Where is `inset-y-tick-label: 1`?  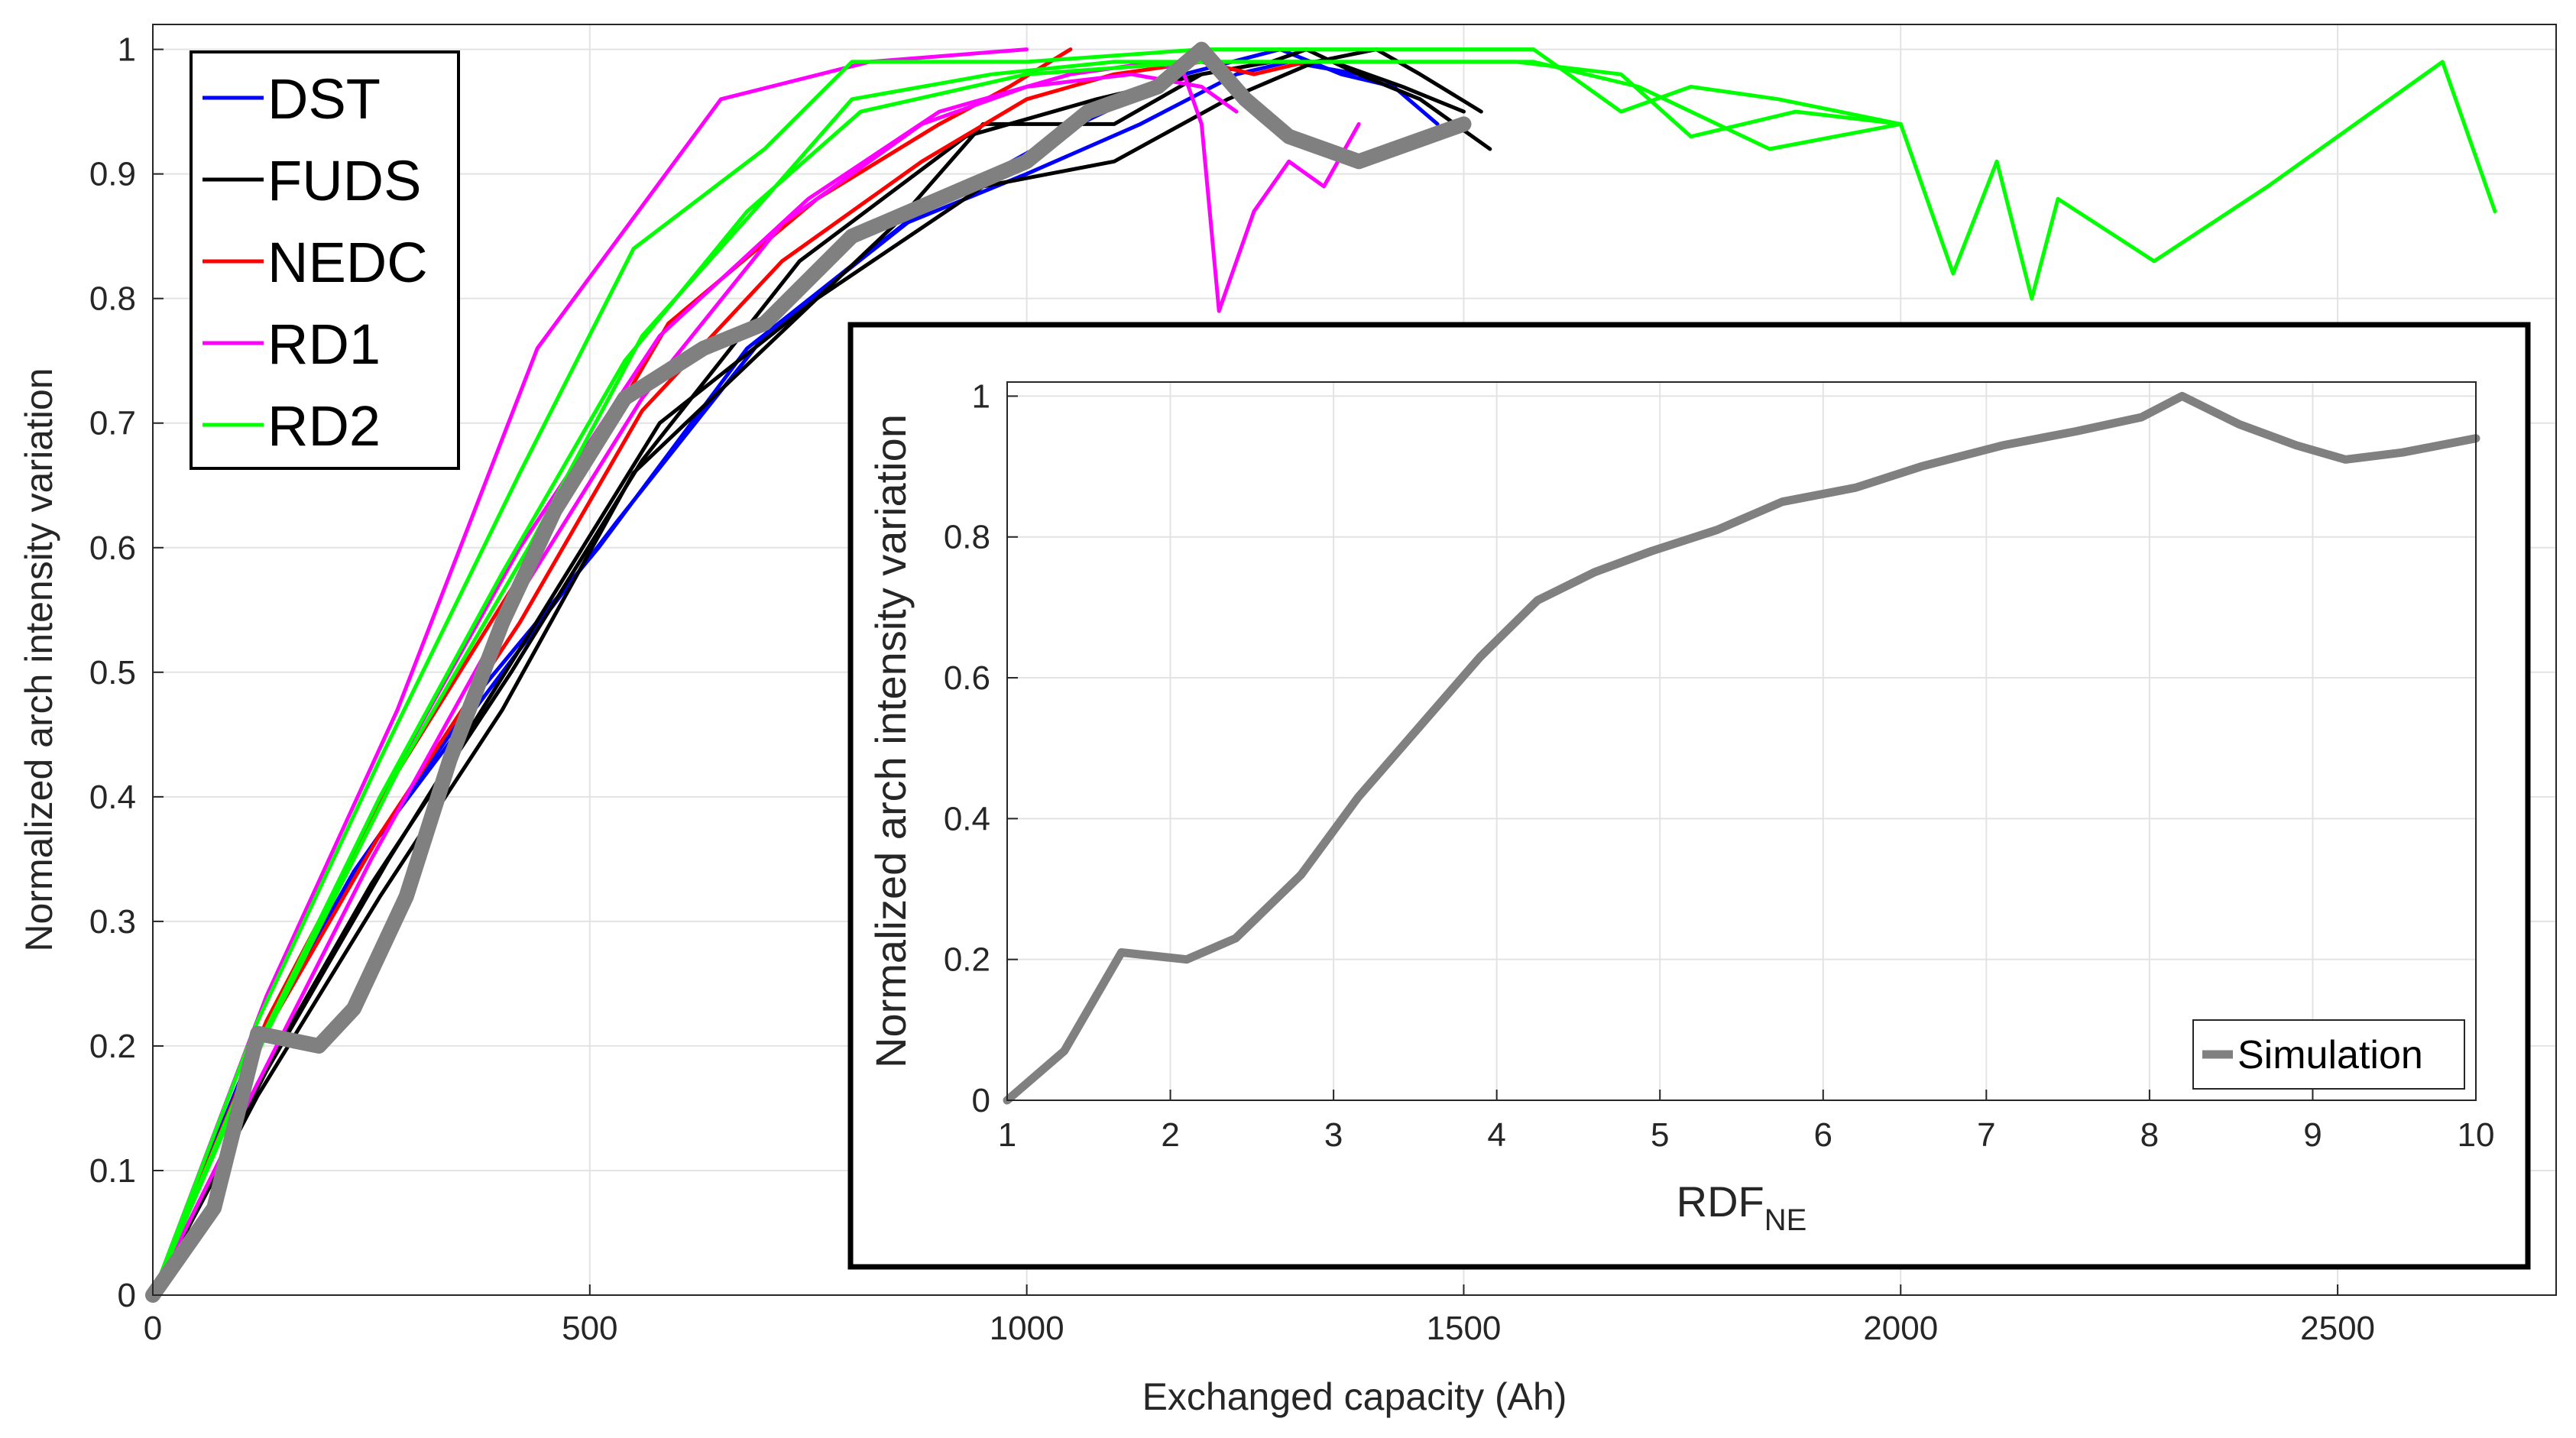 inset-y-tick-label: 1 is located at coordinates (981, 396).